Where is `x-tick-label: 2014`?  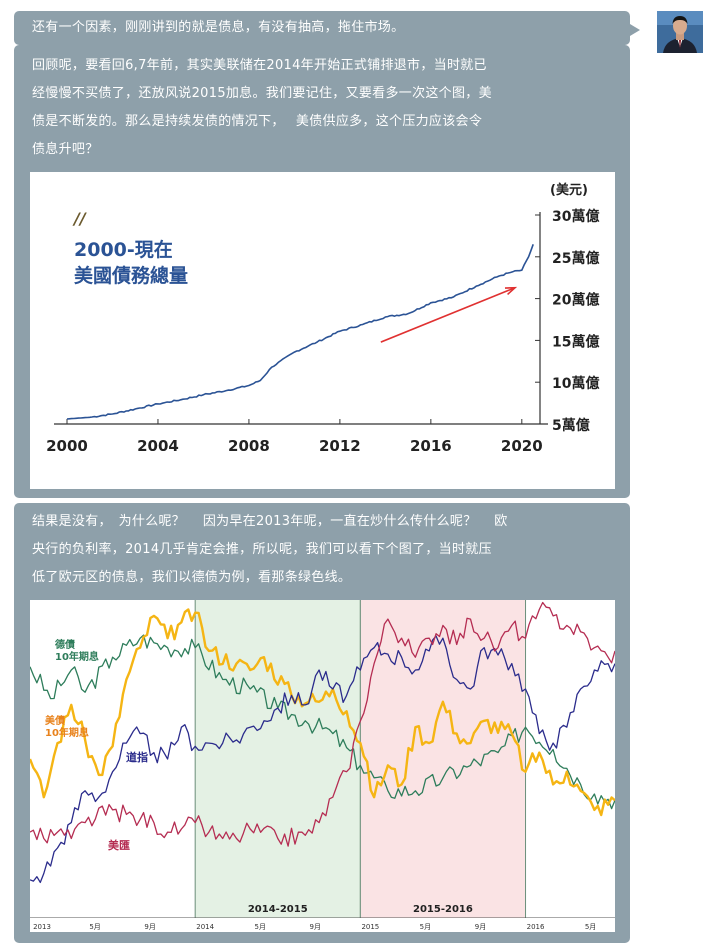
x-tick-label: 2014 is located at coordinates (205, 927).